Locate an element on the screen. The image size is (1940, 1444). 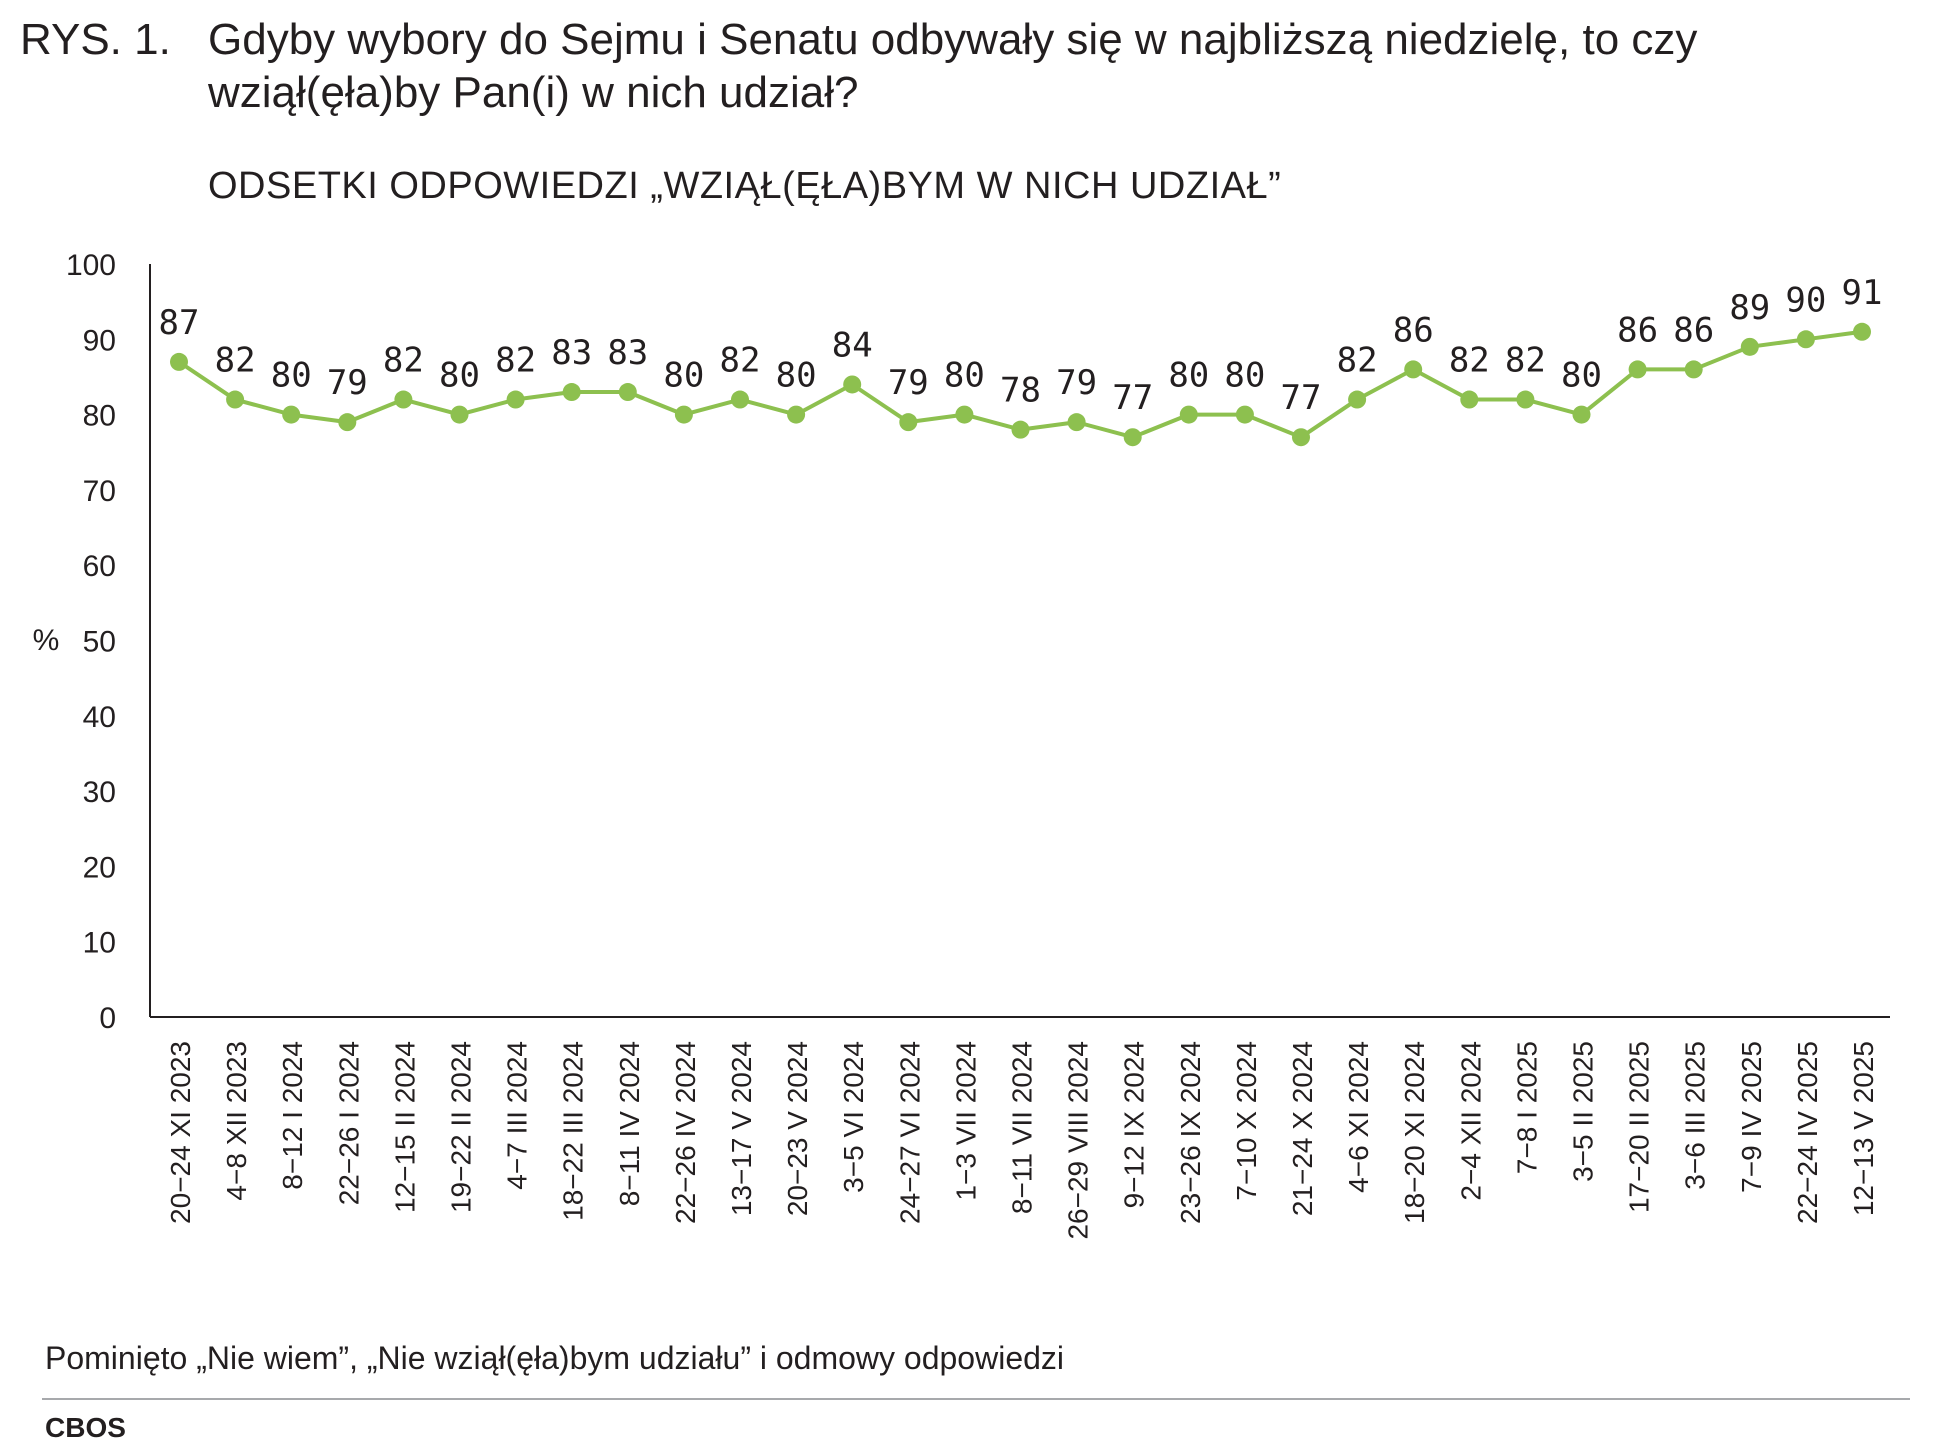
x-tick-label: 26−29 VIII 2024 is located at coordinates (1078, 1140).